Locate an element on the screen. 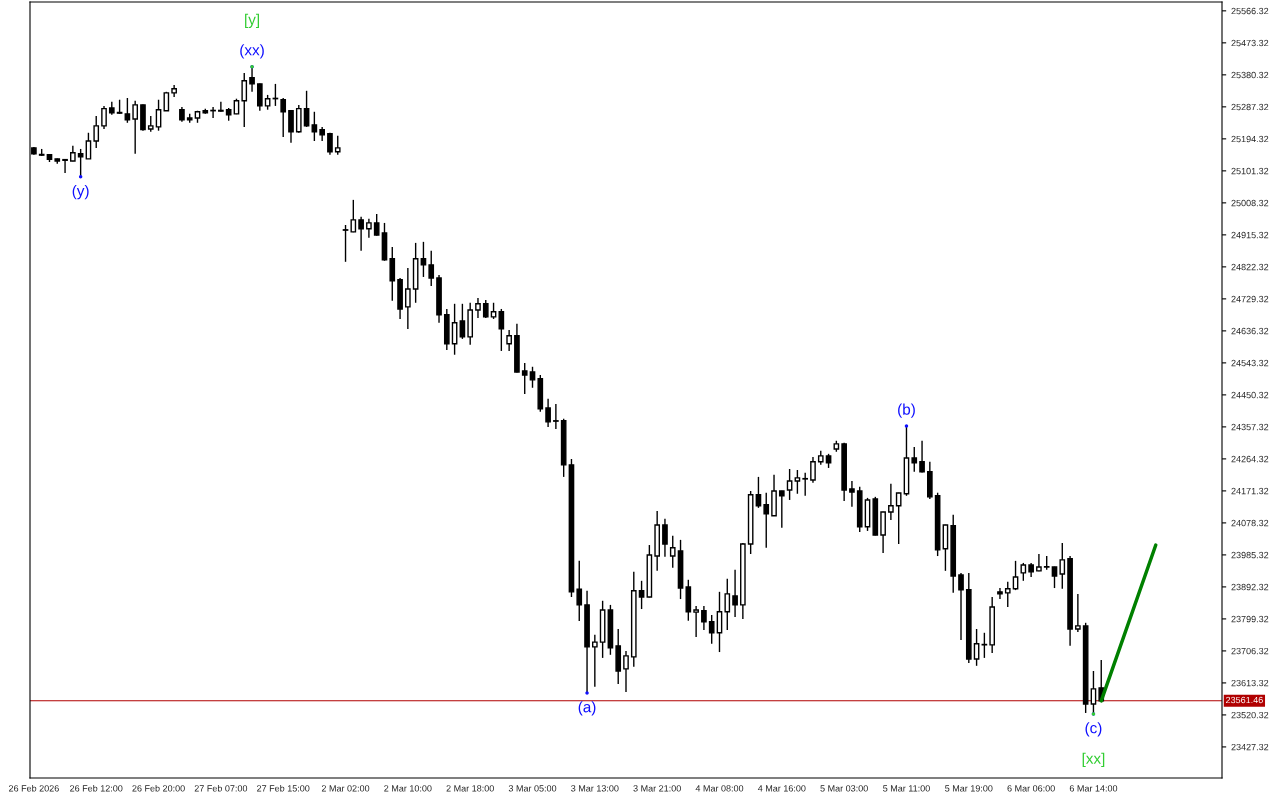 This screenshot has height=800, width=1280. y-tick-label: 23892.32 is located at coordinates (1250, 587).